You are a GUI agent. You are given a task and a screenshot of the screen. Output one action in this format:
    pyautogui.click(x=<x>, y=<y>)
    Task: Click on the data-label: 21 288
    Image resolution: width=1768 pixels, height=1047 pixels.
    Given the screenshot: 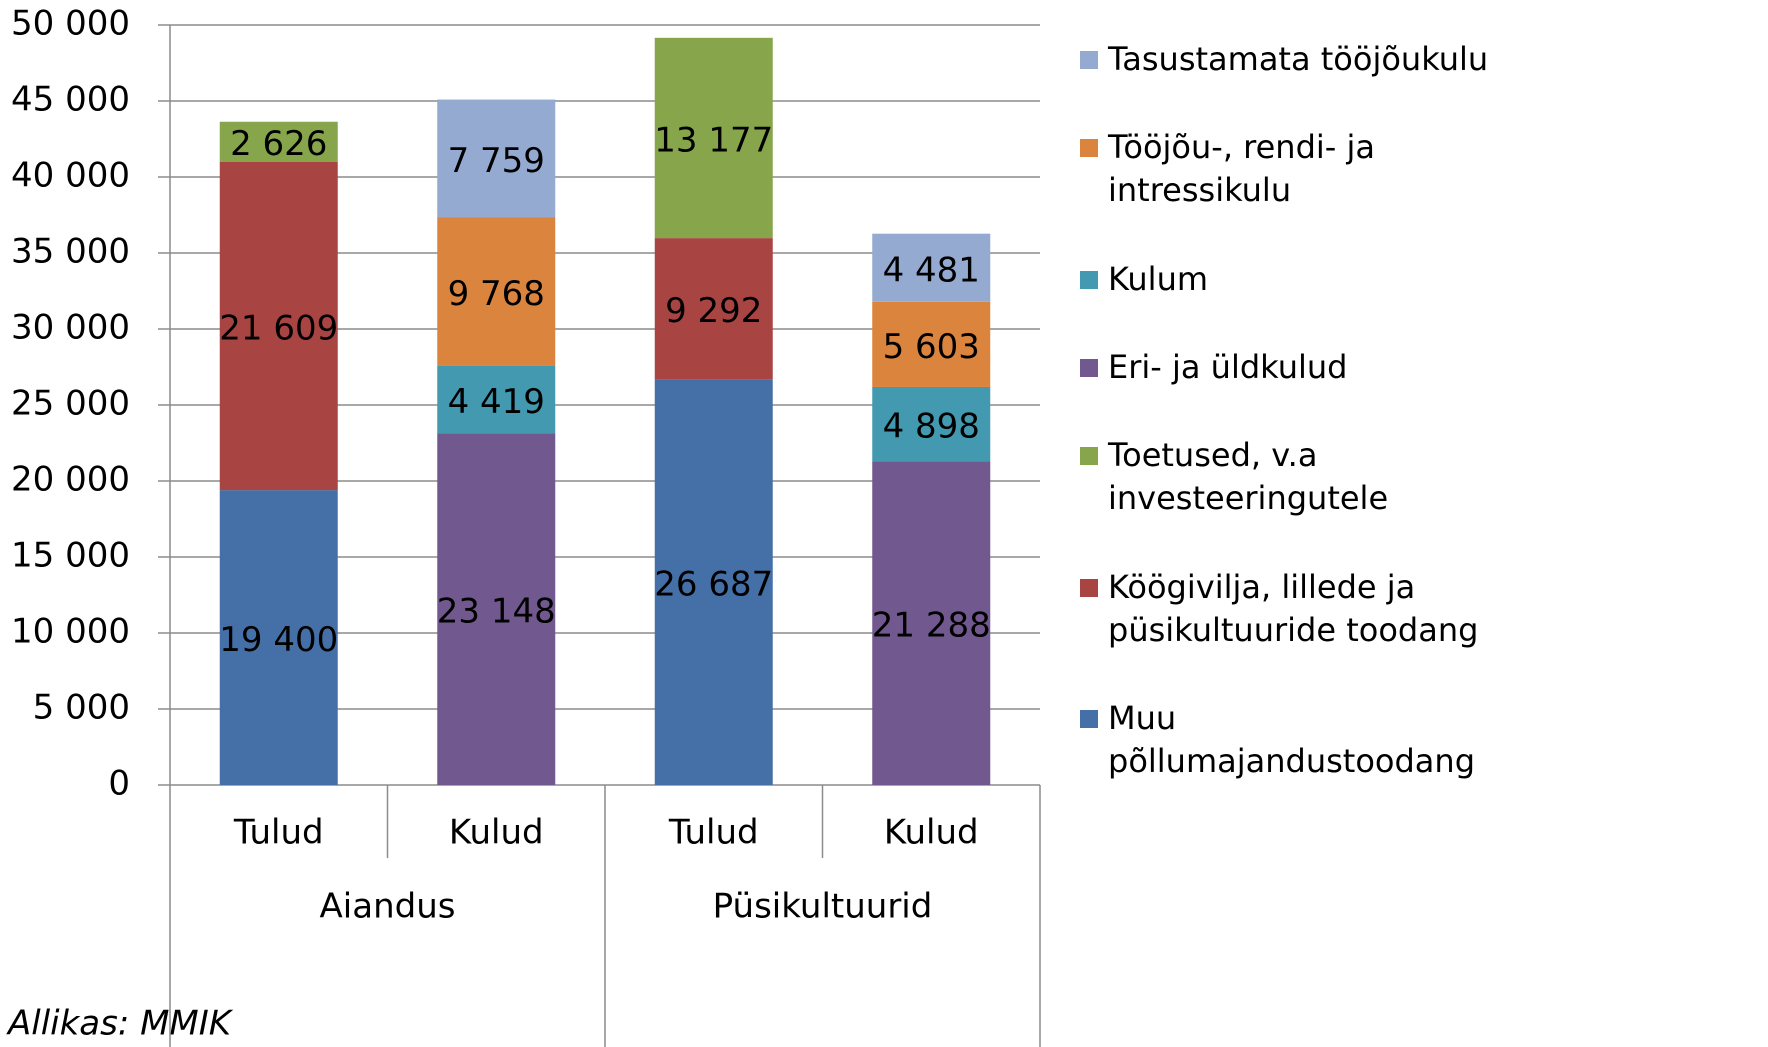 What is the action you would take?
    pyautogui.click(x=931, y=626)
    